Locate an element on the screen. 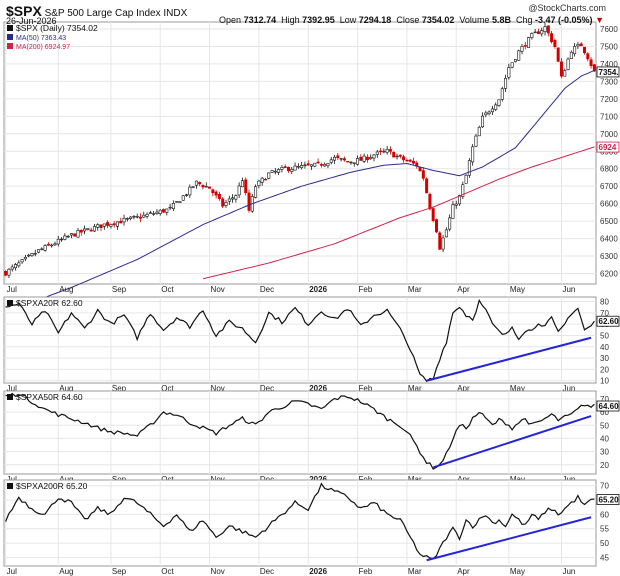 The image size is (620, 576). legend-swatch is located at coordinates (10, 486).